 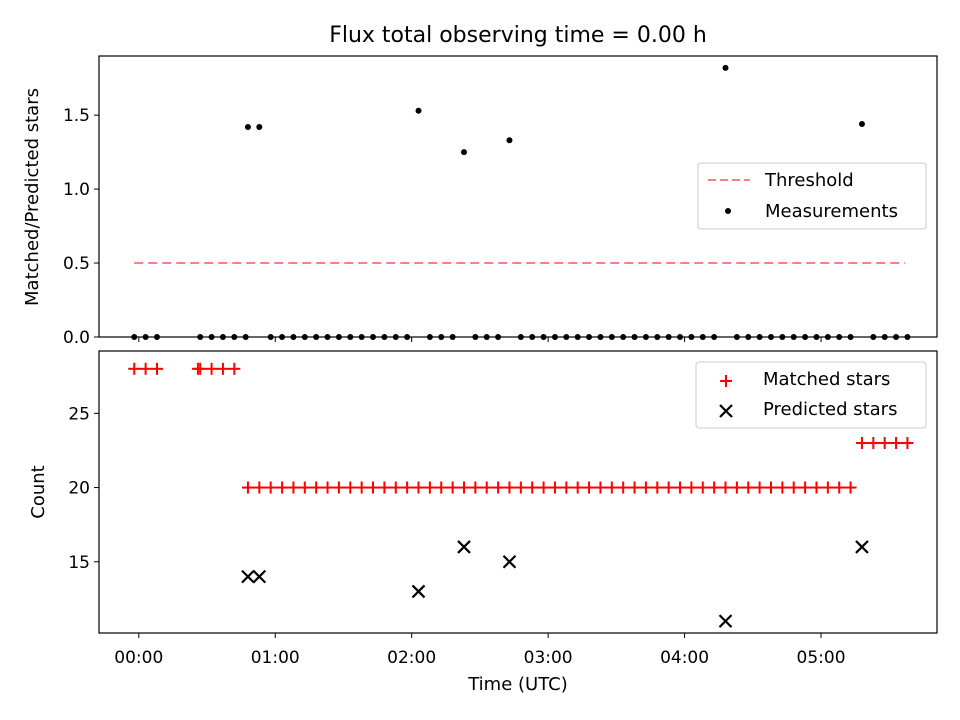 What do you see at coordinates (826, 379) in the screenshot?
I see `legend-matched-label: Matched stars` at bounding box center [826, 379].